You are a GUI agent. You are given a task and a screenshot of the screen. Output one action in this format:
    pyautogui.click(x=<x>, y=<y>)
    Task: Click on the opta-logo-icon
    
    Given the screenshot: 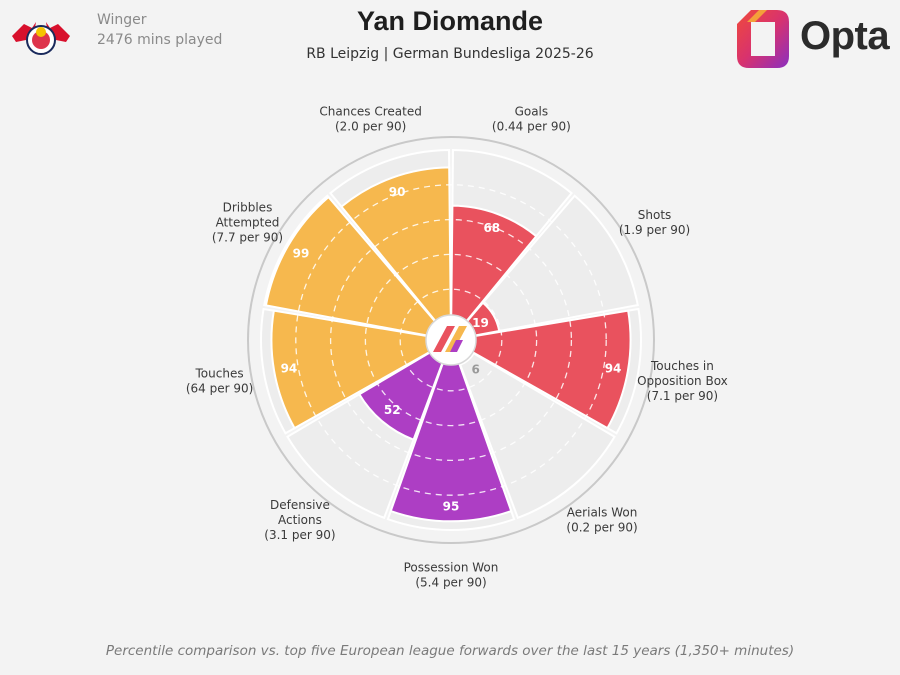 What is the action you would take?
    pyautogui.click(x=763, y=39)
    